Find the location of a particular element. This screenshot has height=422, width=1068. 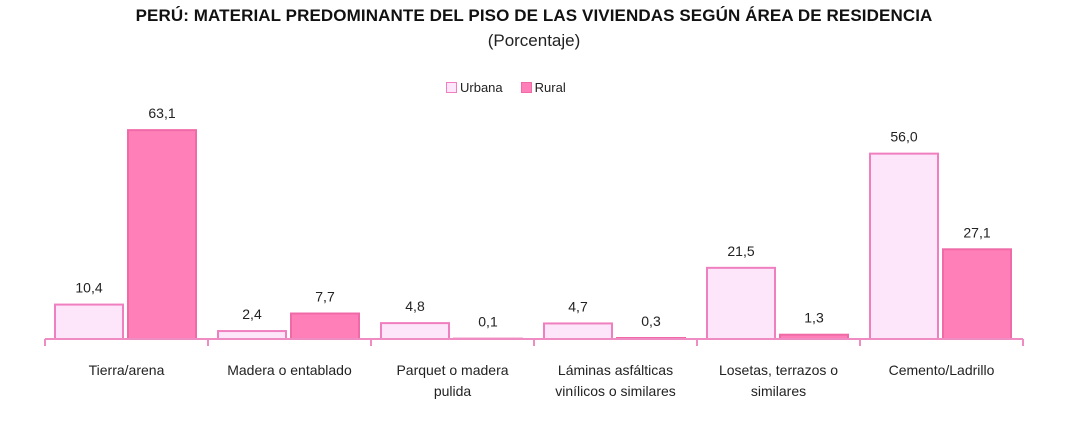

data-label-urbana-0: 10,4 is located at coordinates (88, 288).